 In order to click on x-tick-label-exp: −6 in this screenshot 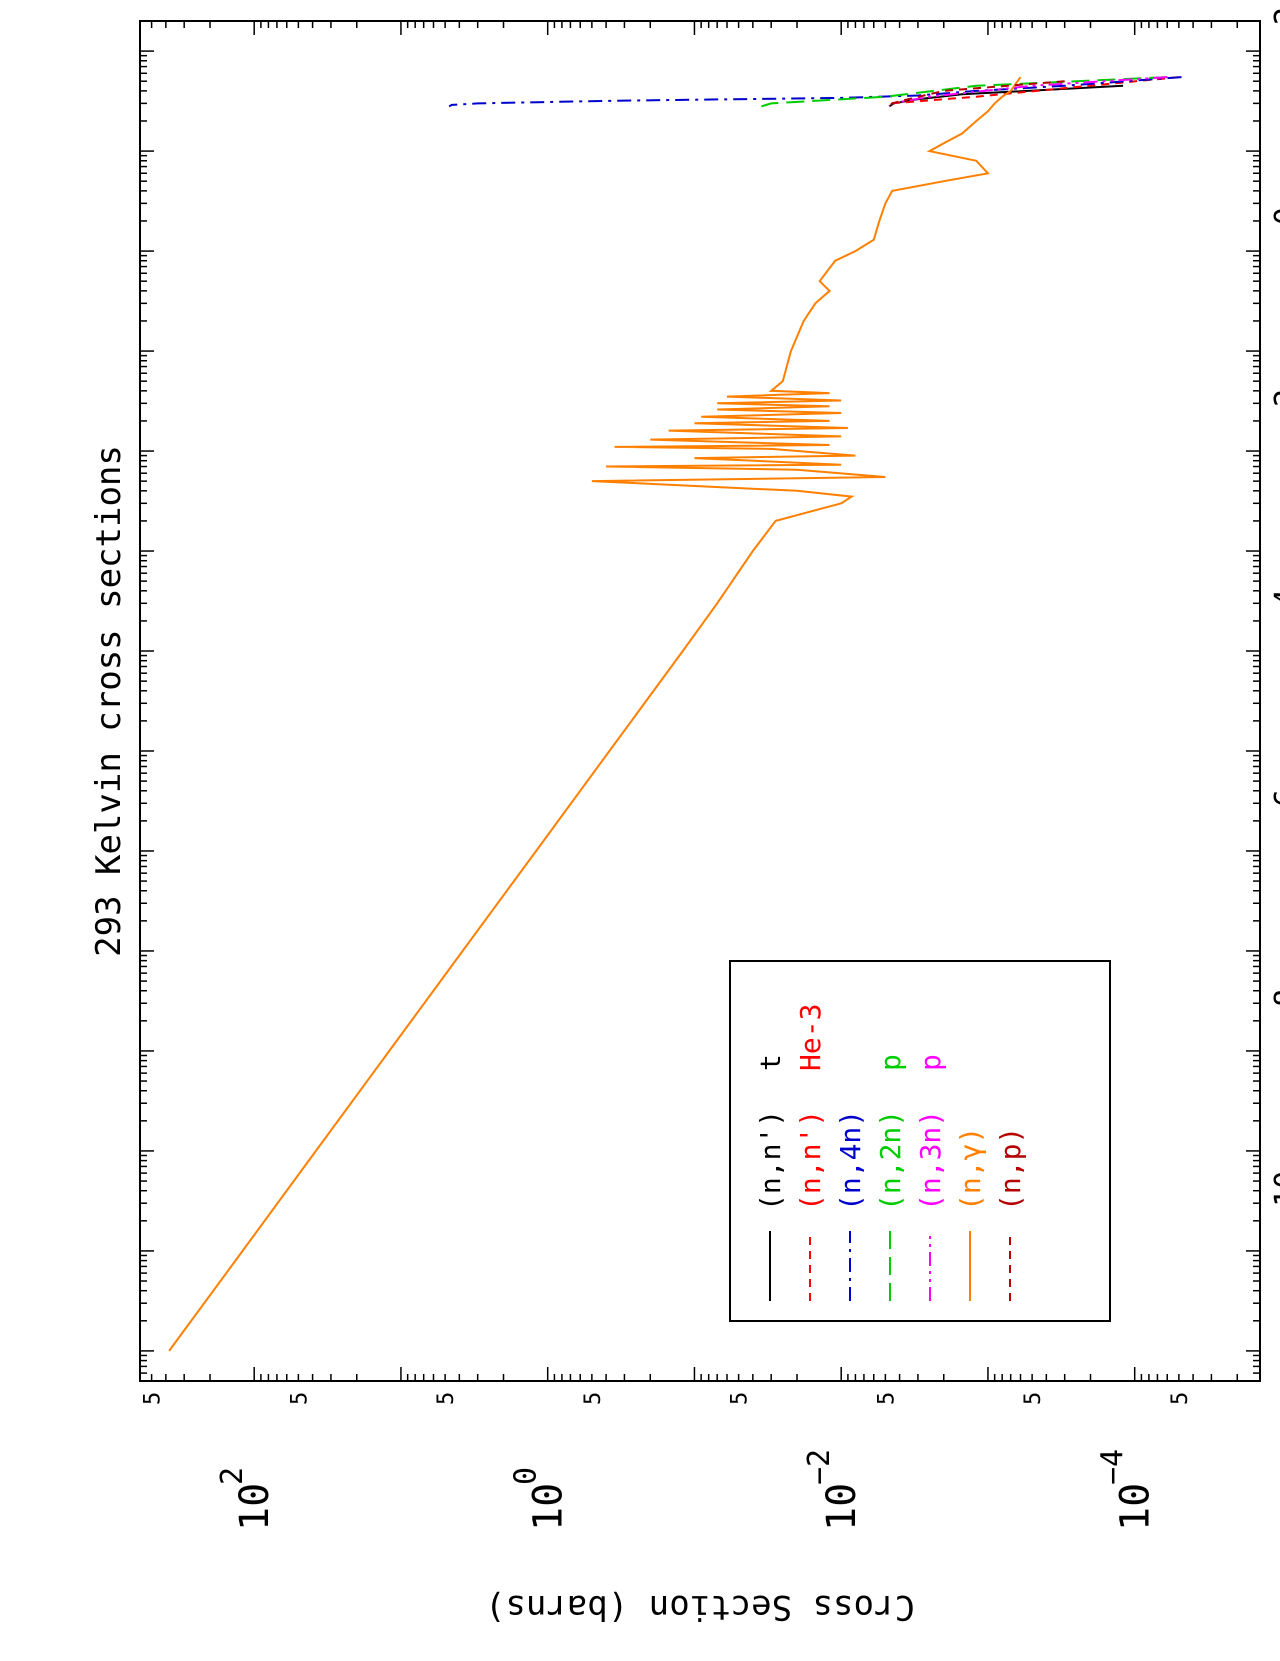, I will do `click(1274, 807)`.